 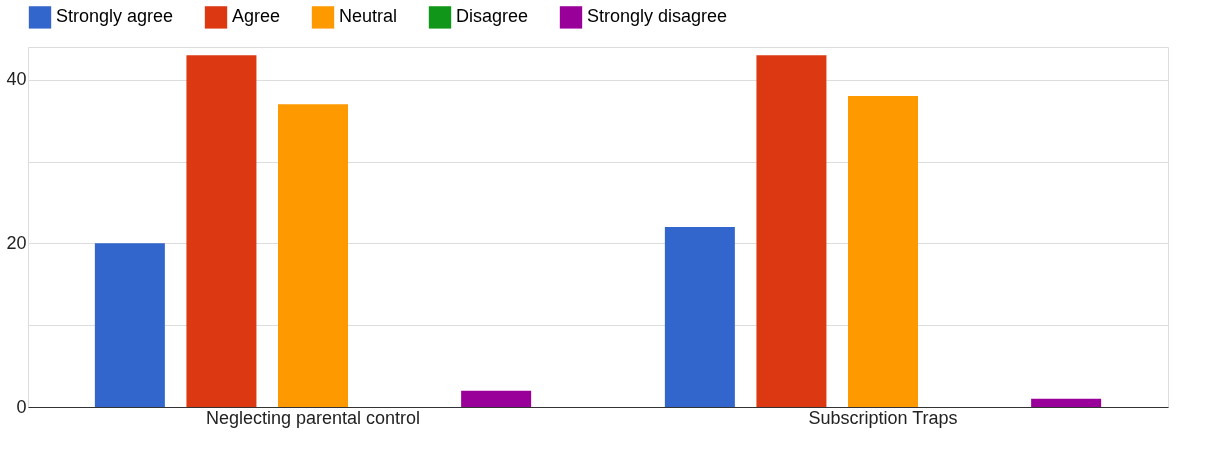 I want to click on x-tick-label: Subscription Traps, so click(x=883, y=417).